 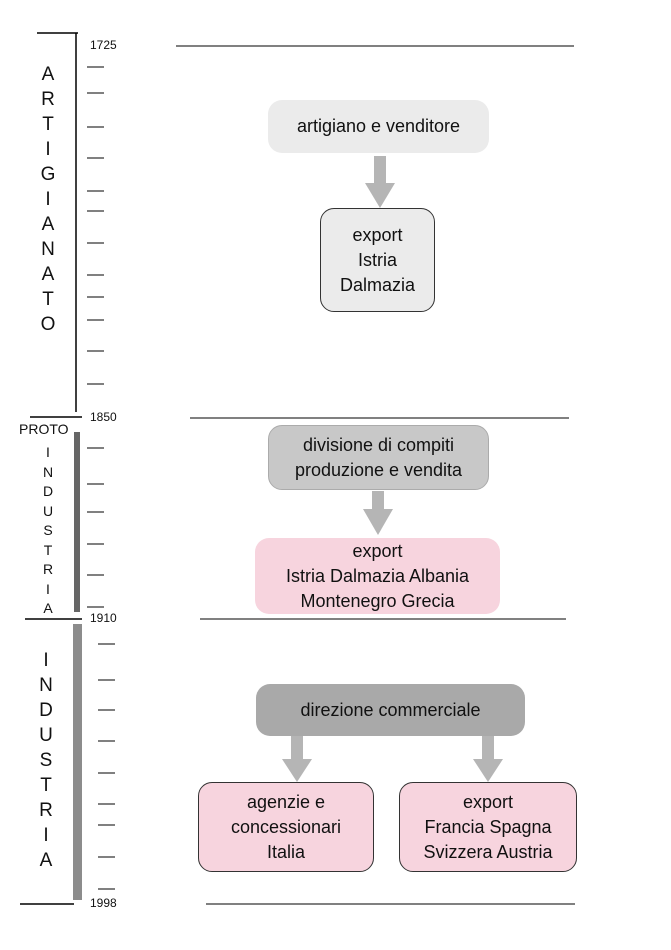 What do you see at coordinates (106, 766) in the screenshot?
I see `ticks-industria` at bounding box center [106, 766].